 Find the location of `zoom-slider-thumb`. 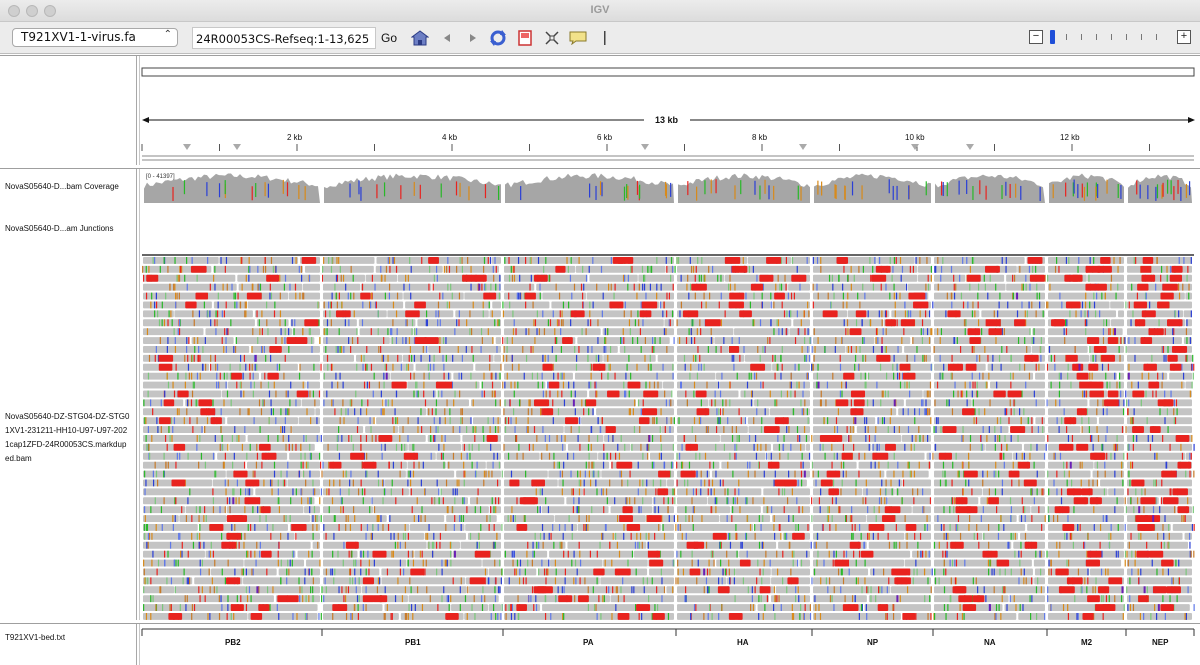

zoom-slider-thumb is located at coordinates (1052, 37).